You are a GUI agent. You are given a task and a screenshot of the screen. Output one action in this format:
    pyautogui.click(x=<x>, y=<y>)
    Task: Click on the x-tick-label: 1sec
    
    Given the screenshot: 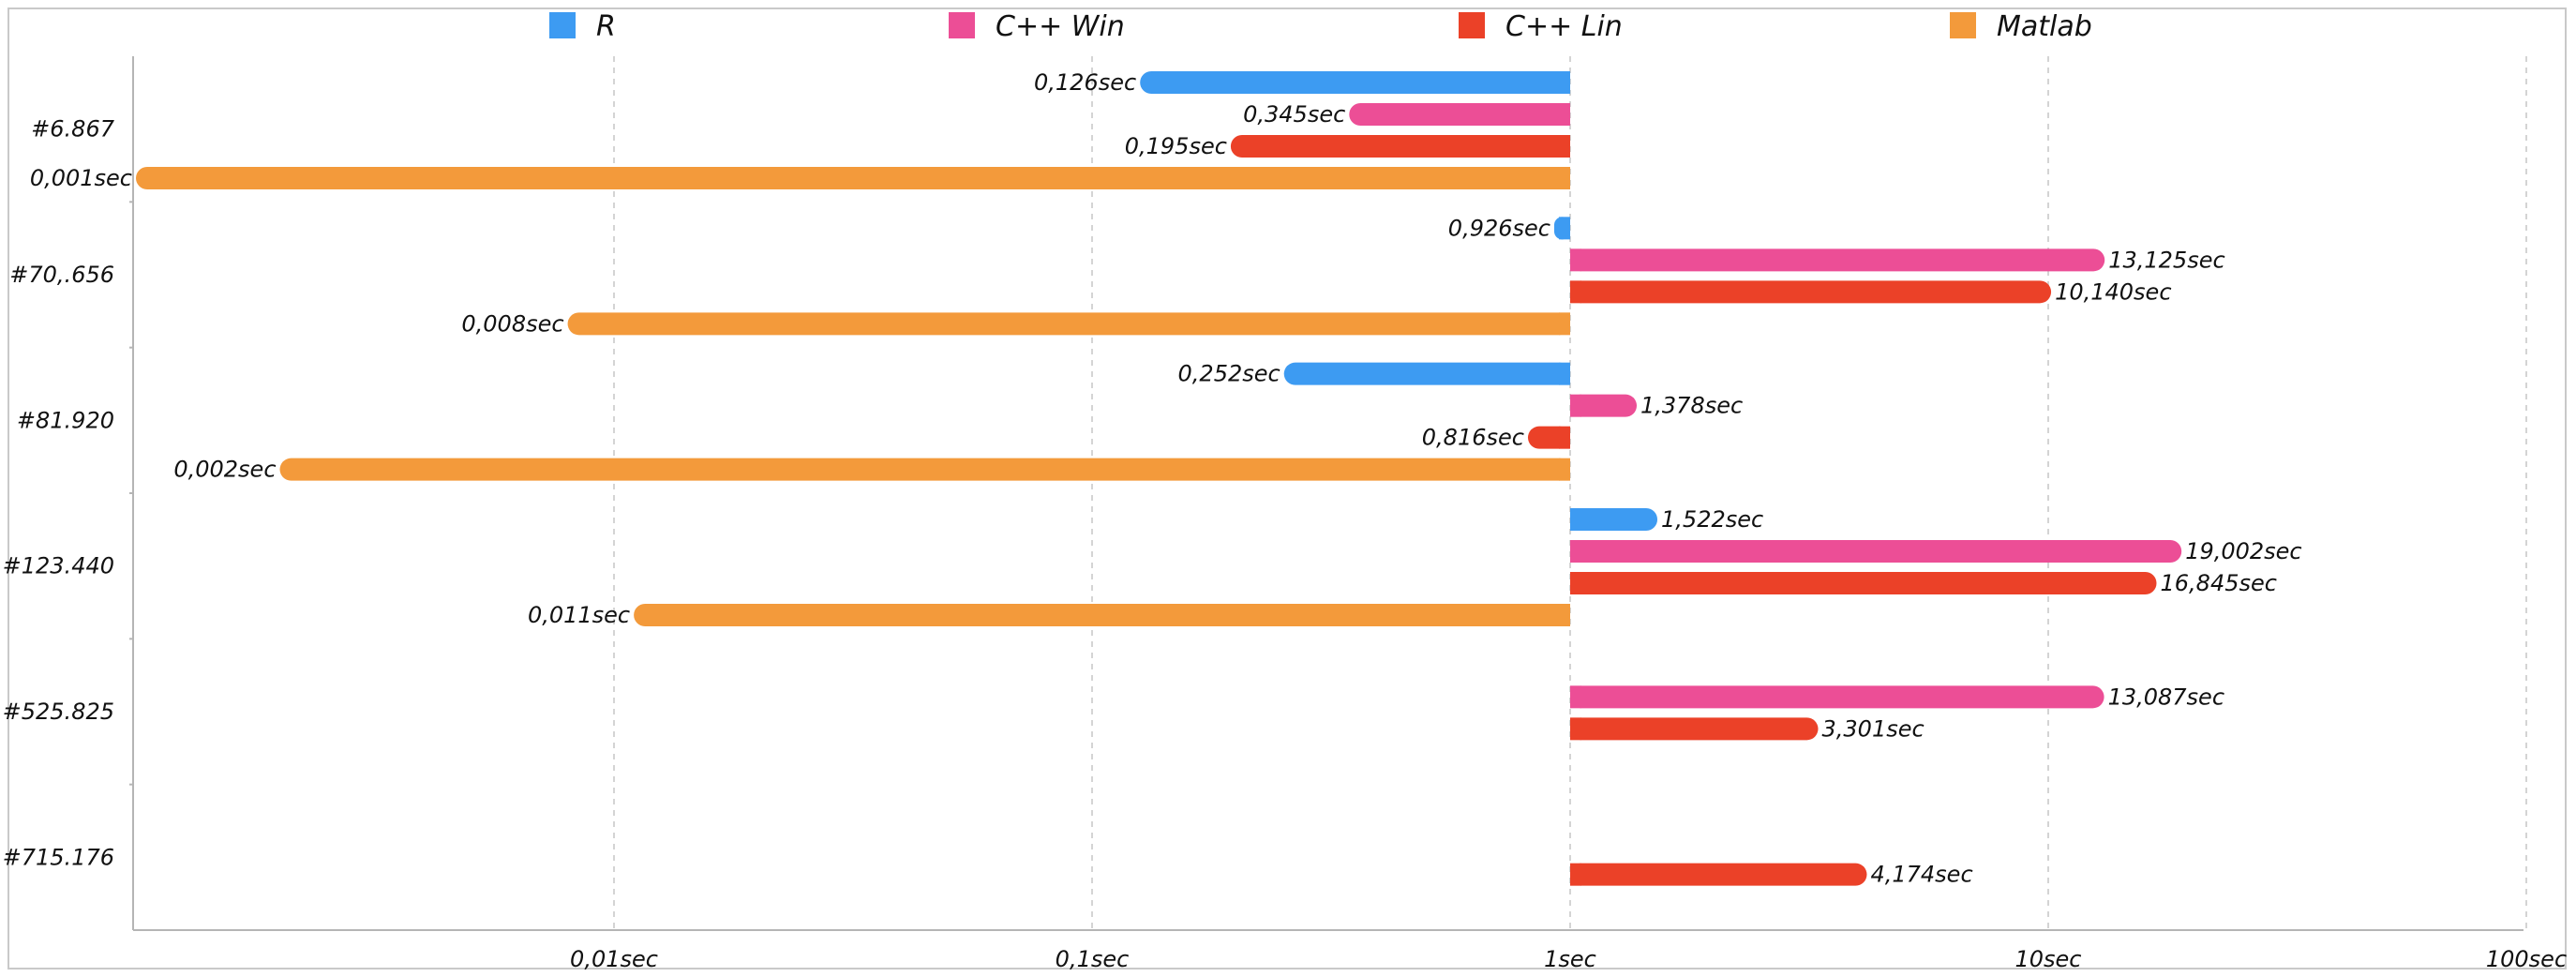 What is the action you would take?
    pyautogui.click(x=1570, y=959)
    